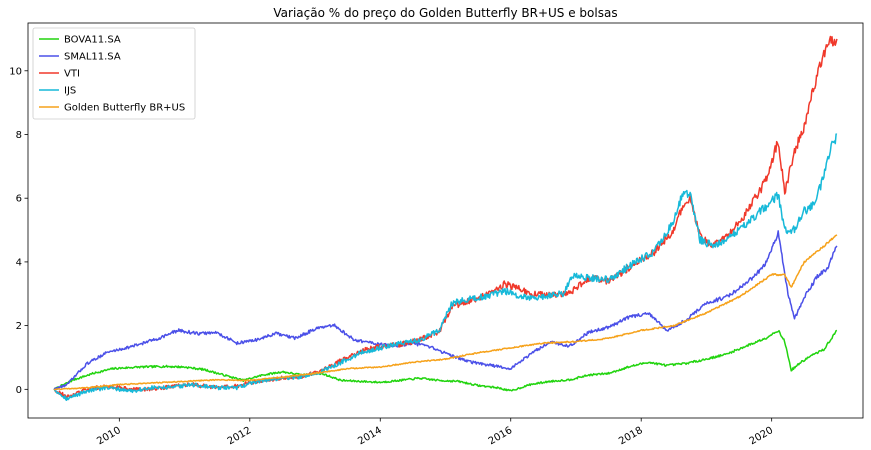  I want to click on x-tick-label: 2020, so click(762, 436).